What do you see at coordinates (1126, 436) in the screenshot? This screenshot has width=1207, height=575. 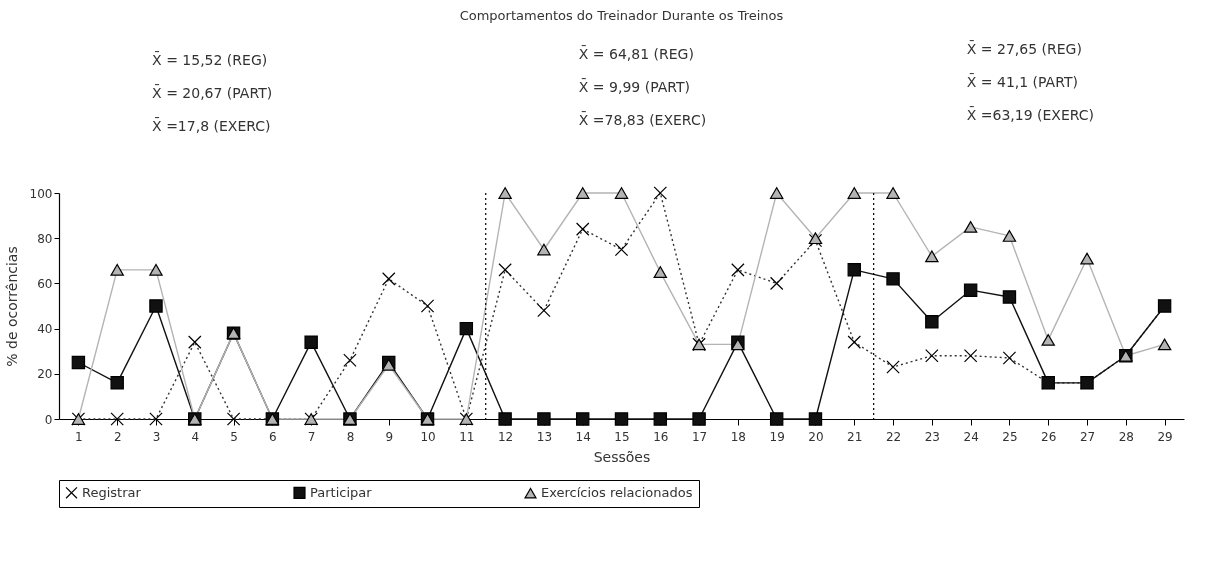 I see `x-tick-label: 28` at bounding box center [1126, 436].